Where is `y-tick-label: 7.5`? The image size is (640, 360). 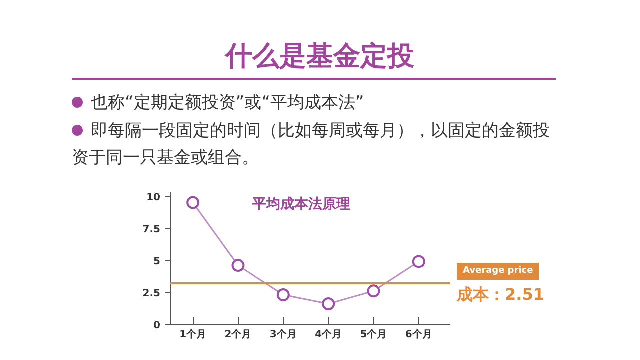
y-tick-label: 7.5 is located at coordinates (151, 230).